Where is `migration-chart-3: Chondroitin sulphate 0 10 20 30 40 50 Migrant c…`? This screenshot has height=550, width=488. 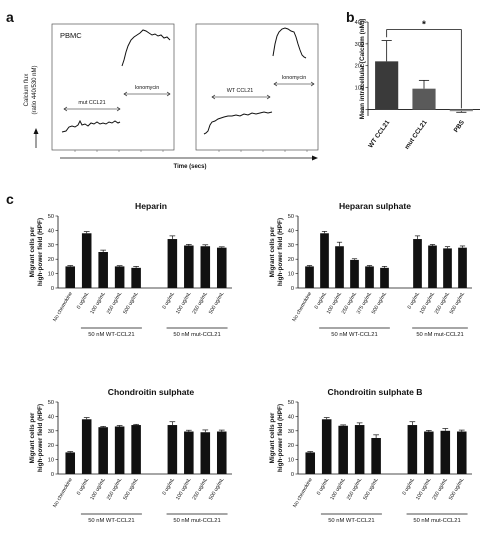
migration-chart-3: Chondroitin sulphate 0 10 20 30 40 50 Migrant c… is located at coordinates (130, 455).